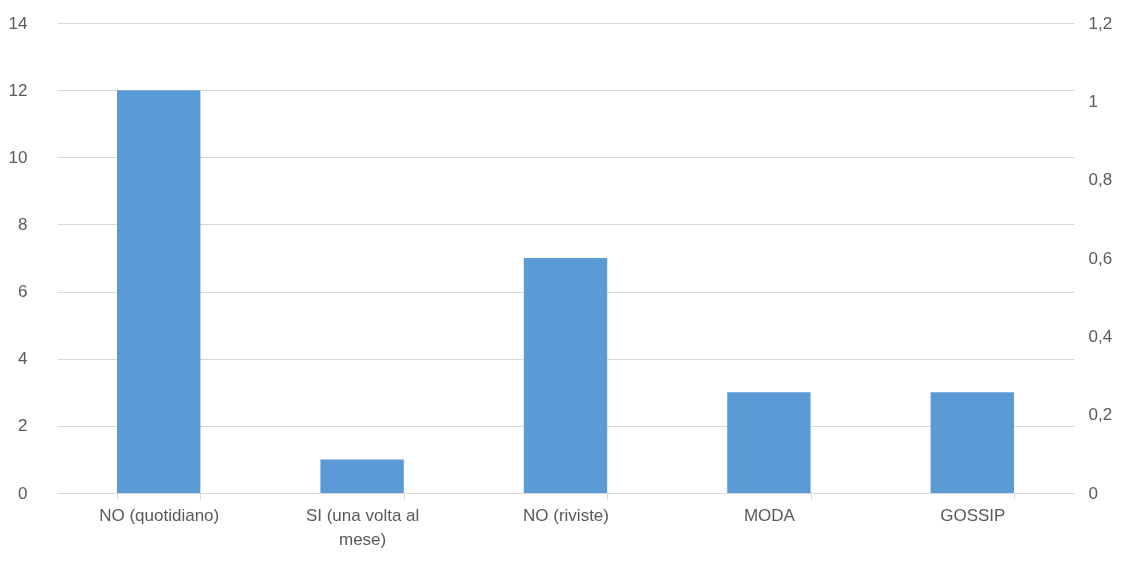 The image size is (1144, 577). What do you see at coordinates (1100, 180) in the screenshot?
I see `y2-tick-label: 0,8` at bounding box center [1100, 180].